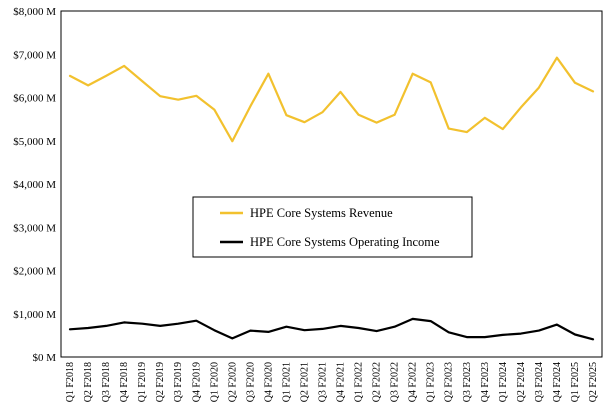 Image resolution: width=608 pixels, height=416 pixels. What do you see at coordinates (539, 382) in the screenshot?
I see `x-tick-label: Q3 F2024` at bounding box center [539, 382].